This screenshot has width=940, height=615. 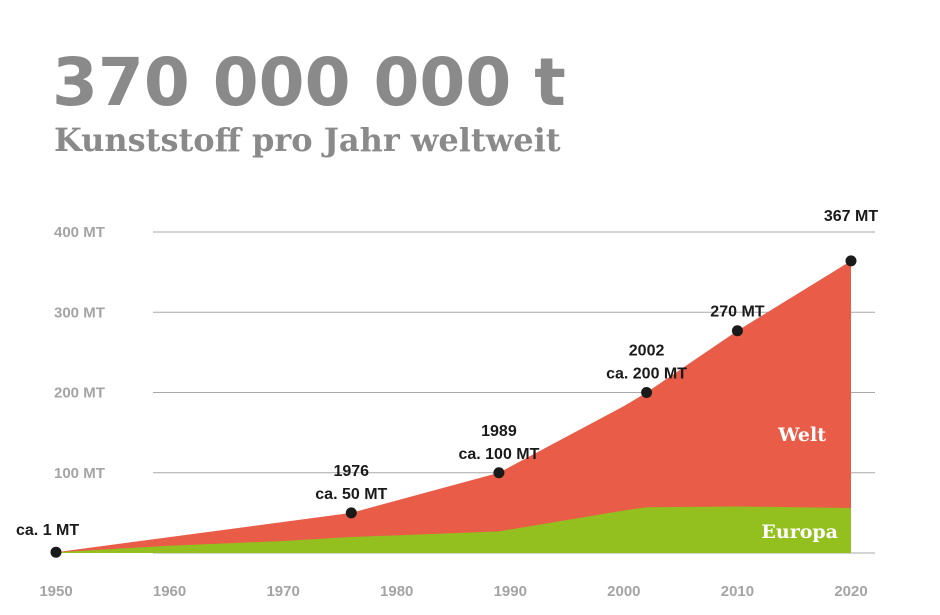 What do you see at coordinates (646, 374) in the screenshot?
I see `data-point-label: ca. 200 MT` at bounding box center [646, 374].